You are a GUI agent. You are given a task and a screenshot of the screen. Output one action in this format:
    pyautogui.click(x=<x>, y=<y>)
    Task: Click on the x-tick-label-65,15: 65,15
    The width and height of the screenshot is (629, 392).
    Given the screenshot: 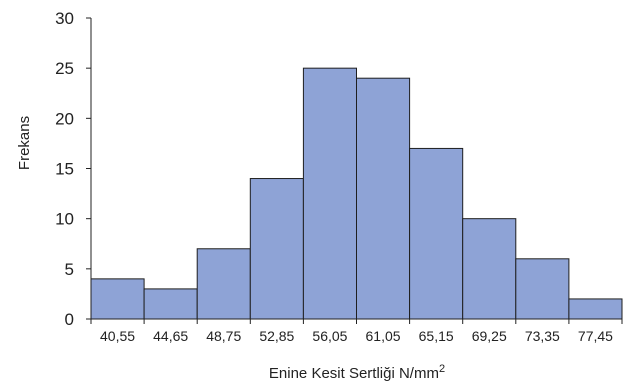 What is the action you would take?
    pyautogui.click(x=436, y=336)
    